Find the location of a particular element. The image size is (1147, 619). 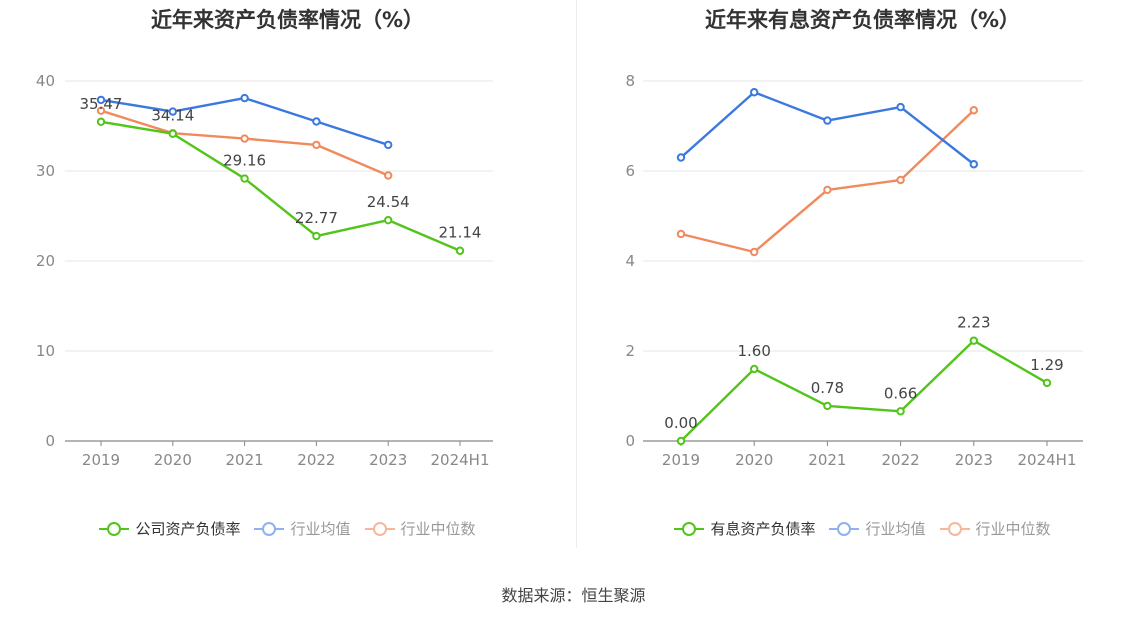

y-tick-label: 2 is located at coordinates (630, 351).